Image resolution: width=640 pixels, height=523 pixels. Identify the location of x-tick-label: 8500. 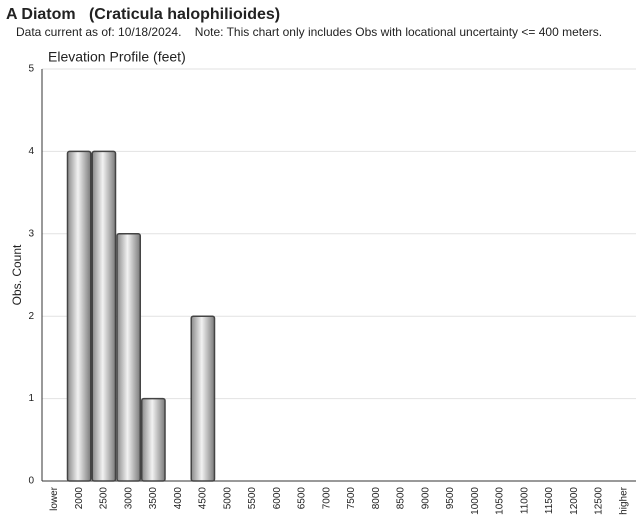
(401, 498).